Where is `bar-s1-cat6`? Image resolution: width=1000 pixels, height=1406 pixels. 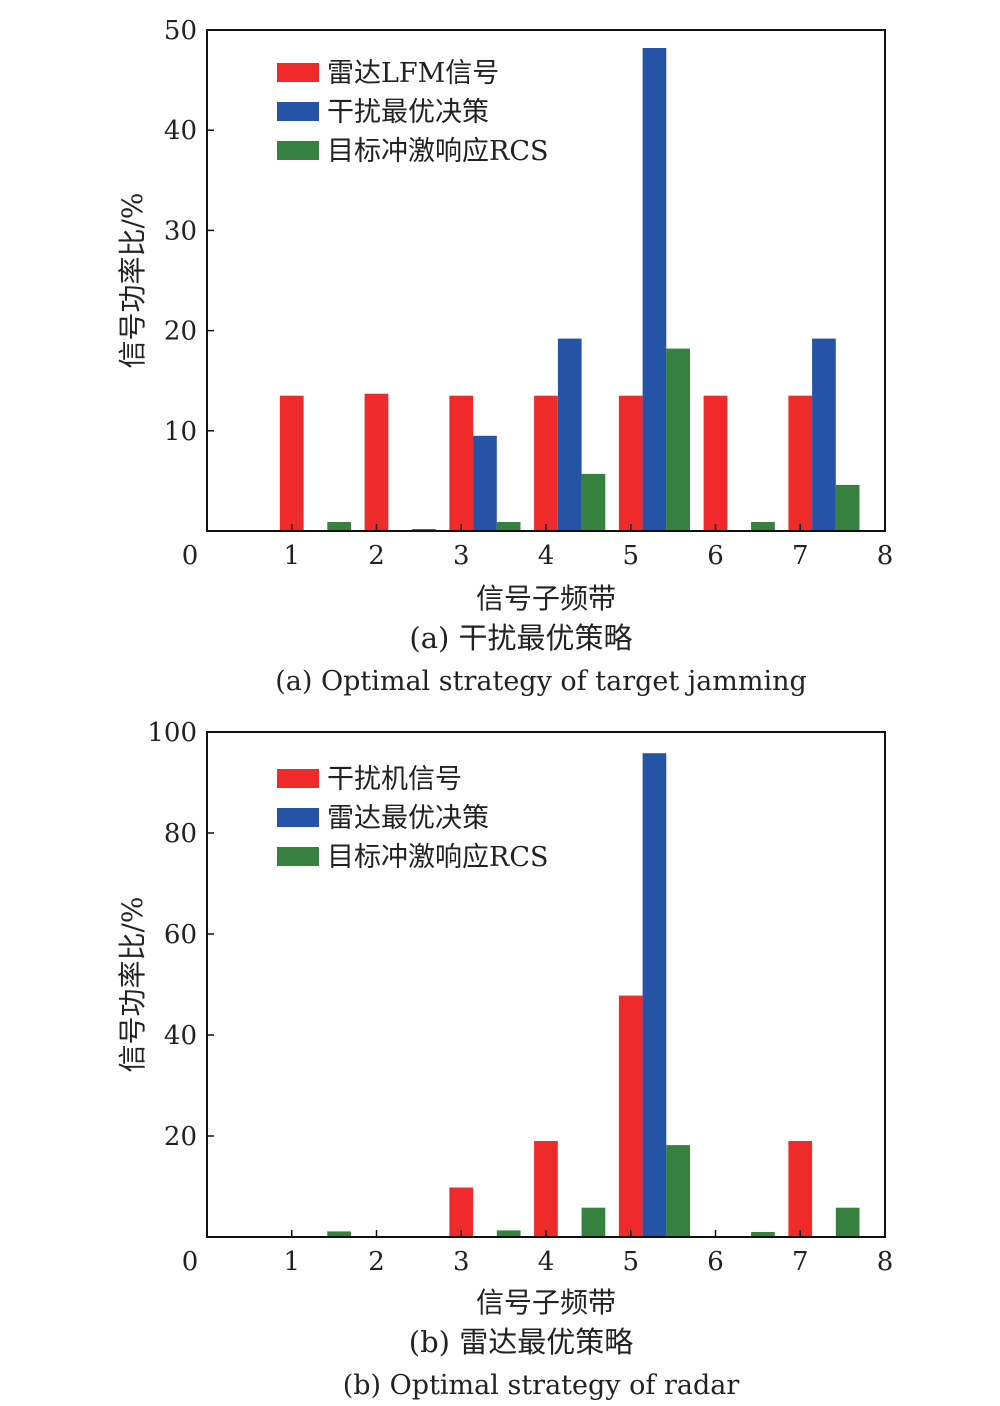 bar-s1-cat6 is located at coordinates (715, 463).